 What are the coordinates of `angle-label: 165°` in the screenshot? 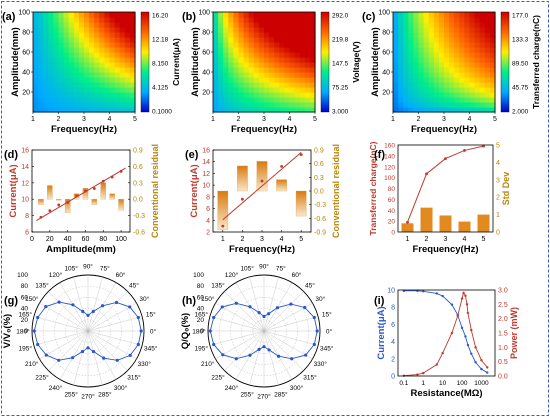 It's located at (25, 315).